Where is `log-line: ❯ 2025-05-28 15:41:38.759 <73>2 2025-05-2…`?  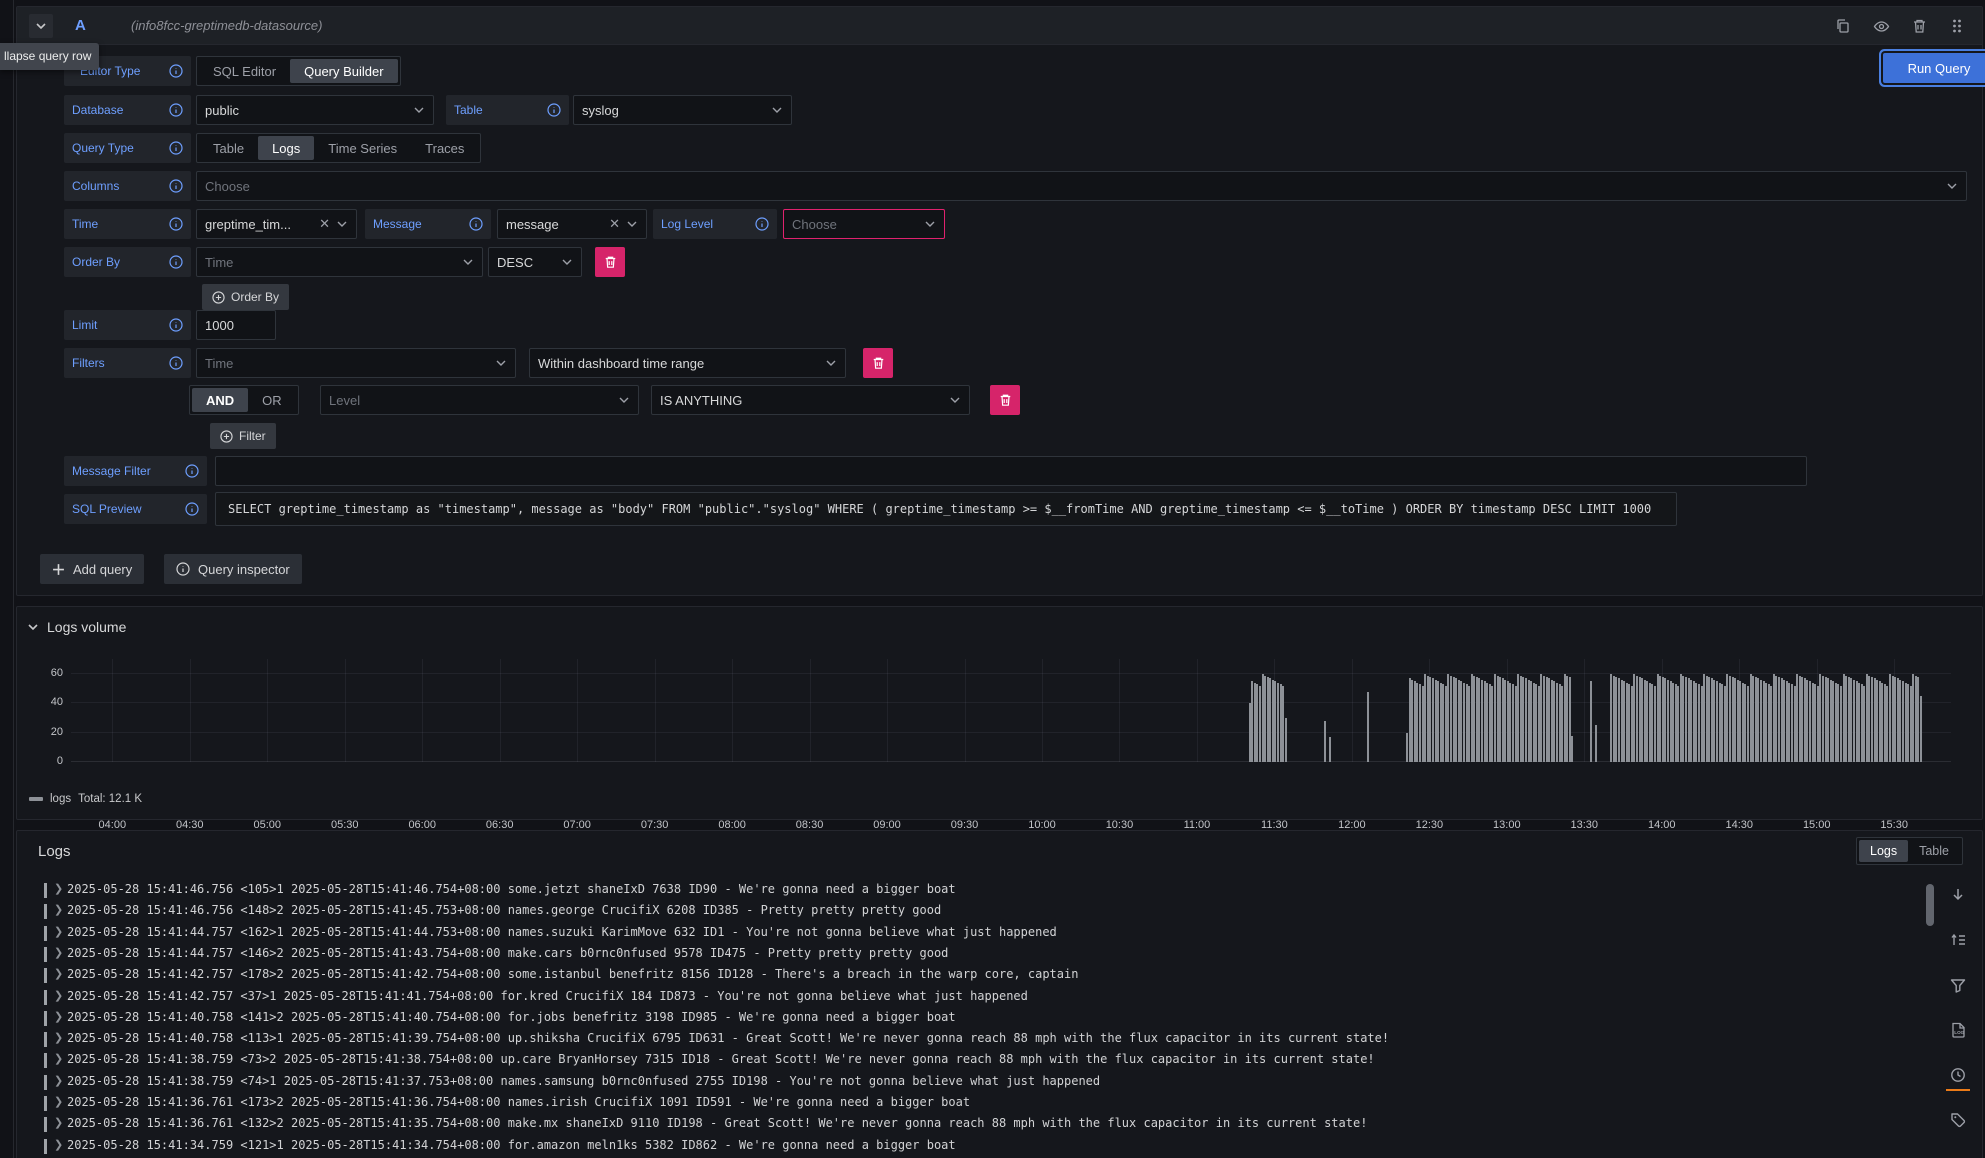
log-line: ❯ 2025-05-28 15:41:38.759 <73>2 2025-05-2… is located at coordinates (957, 1061).